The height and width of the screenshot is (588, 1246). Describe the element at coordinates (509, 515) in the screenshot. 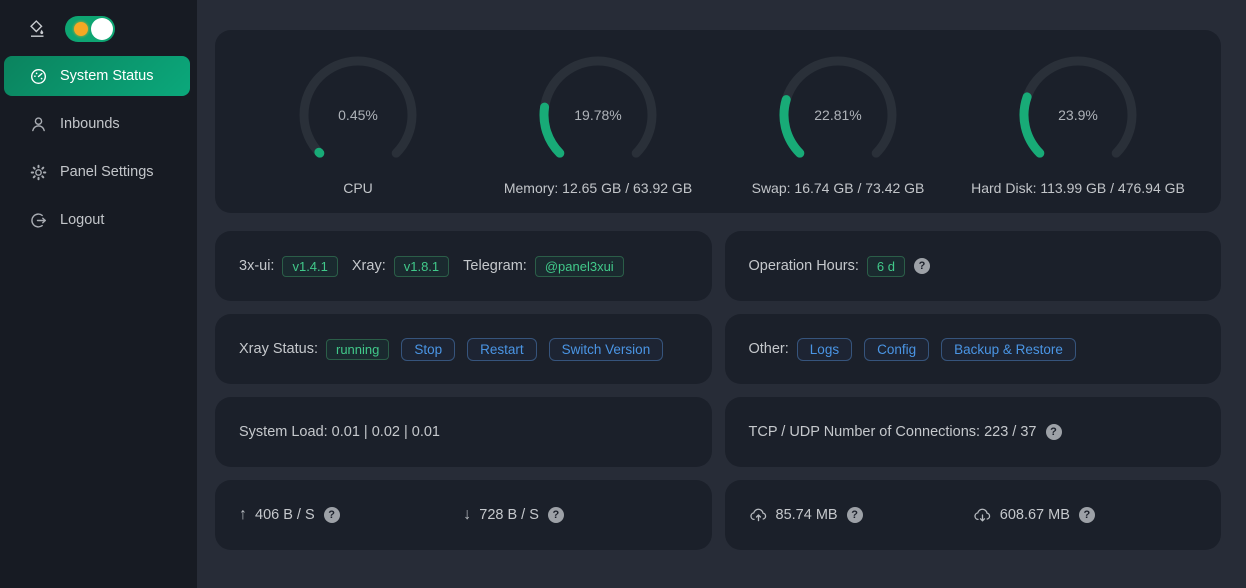

I see `download-speed-value: 728 B / S` at that location.